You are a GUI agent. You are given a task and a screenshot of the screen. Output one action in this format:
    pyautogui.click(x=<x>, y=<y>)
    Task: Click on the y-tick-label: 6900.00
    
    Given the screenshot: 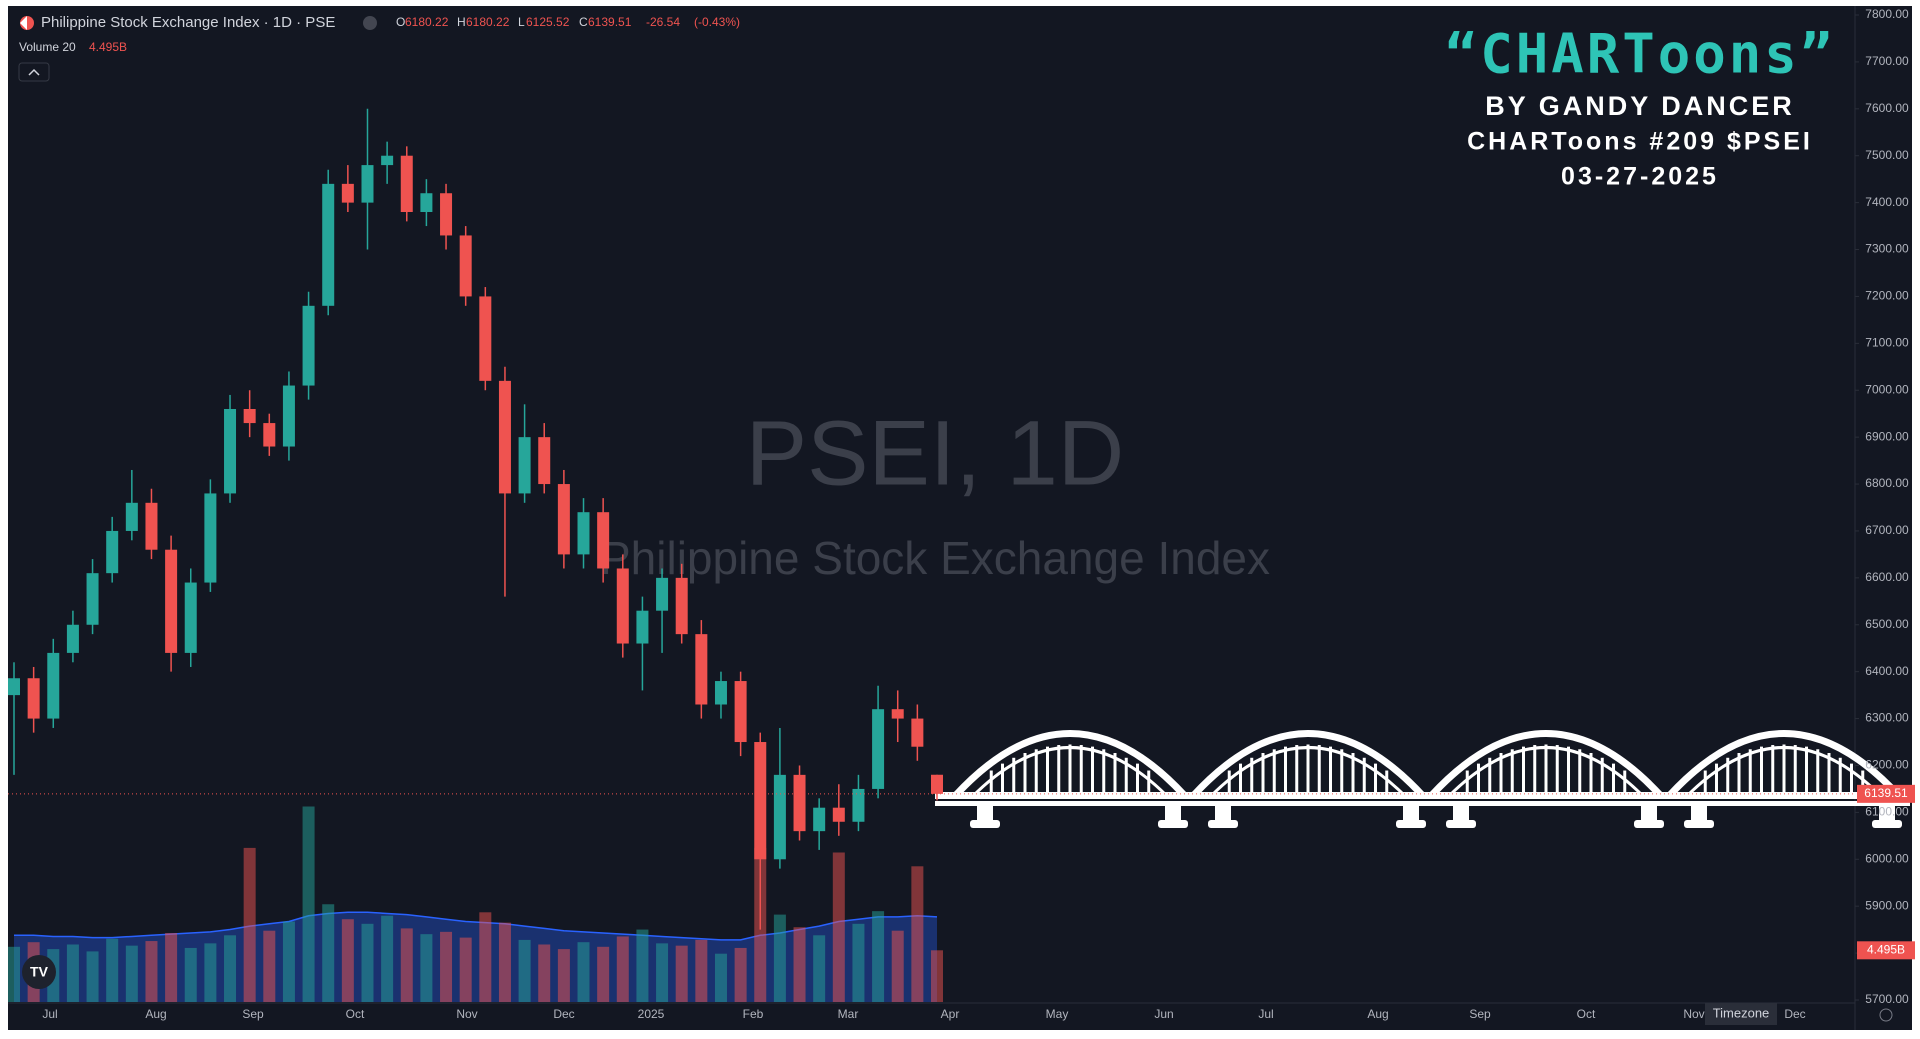 What is the action you would take?
    pyautogui.click(x=1887, y=436)
    